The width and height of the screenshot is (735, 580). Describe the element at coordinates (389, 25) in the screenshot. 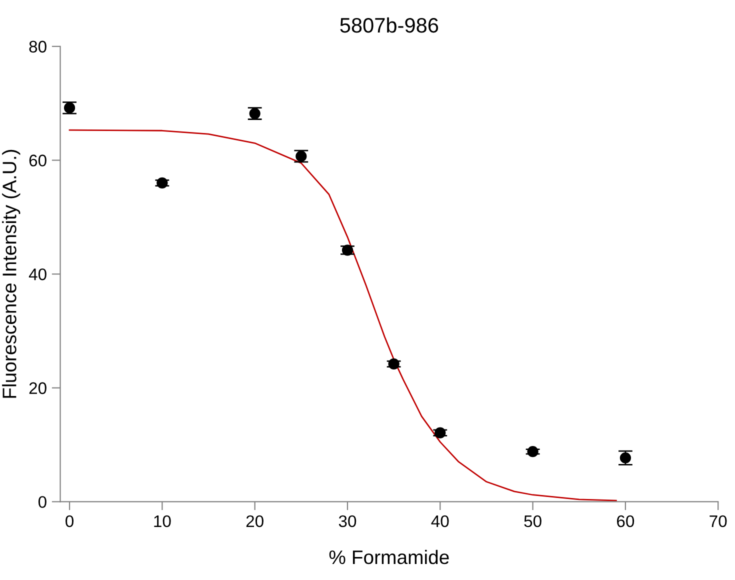

I see `chart-title: 5807b-986` at that location.